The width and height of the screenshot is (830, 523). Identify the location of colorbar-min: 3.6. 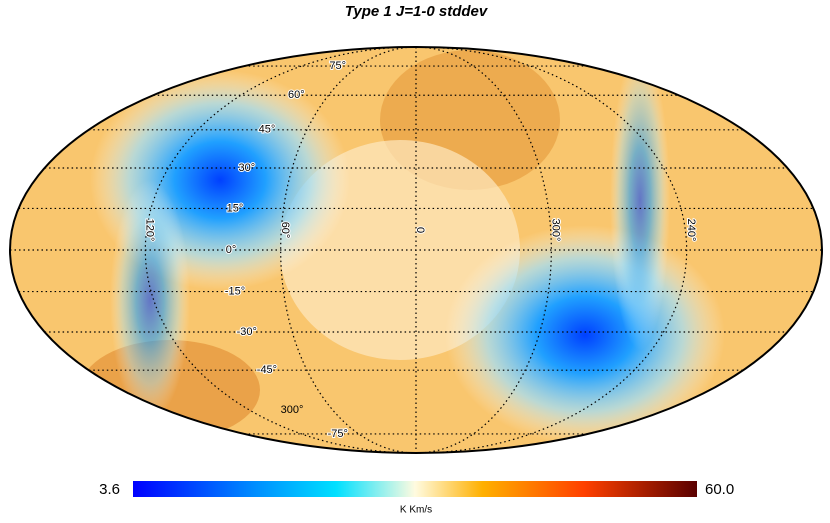
(109, 489).